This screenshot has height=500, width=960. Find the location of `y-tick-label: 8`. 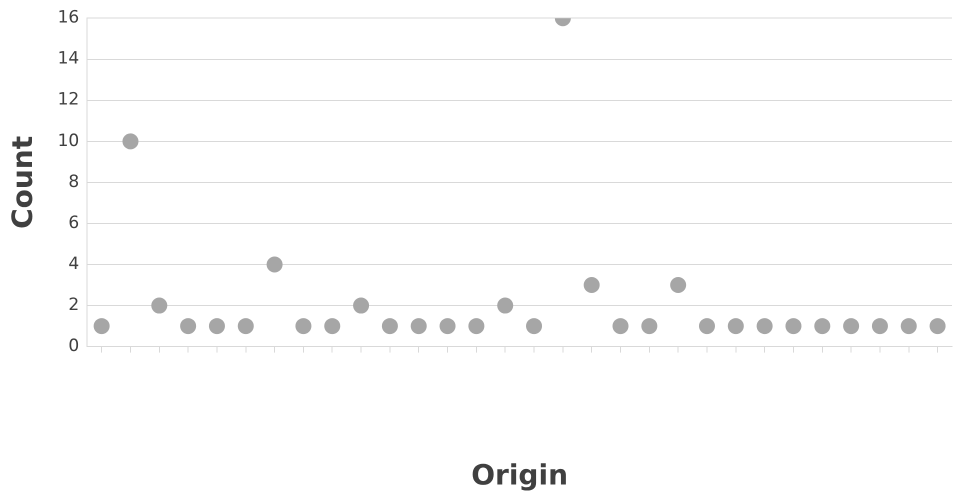

y-tick-label: 8 is located at coordinates (74, 182).